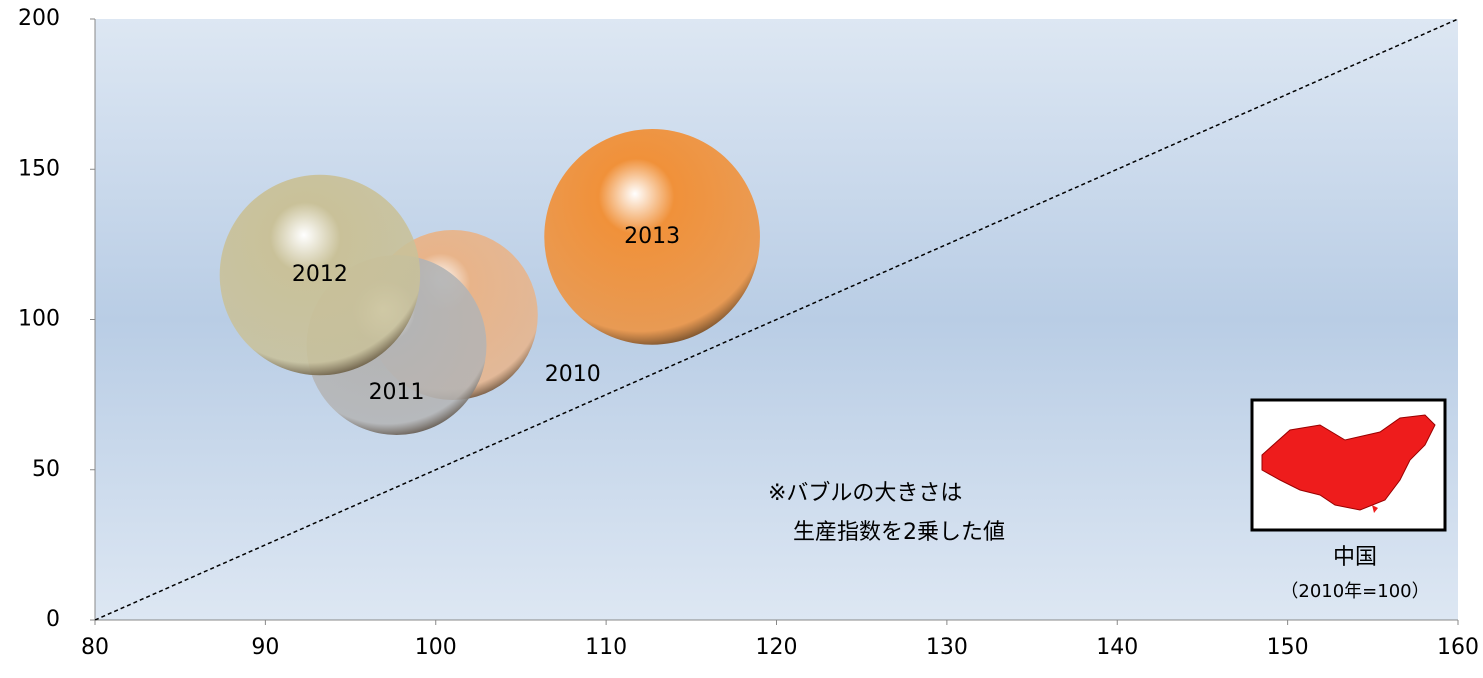 The height and width of the screenshot is (678, 1483). Describe the element at coordinates (1458, 647) in the screenshot. I see `x-tick-label: 160` at that location.